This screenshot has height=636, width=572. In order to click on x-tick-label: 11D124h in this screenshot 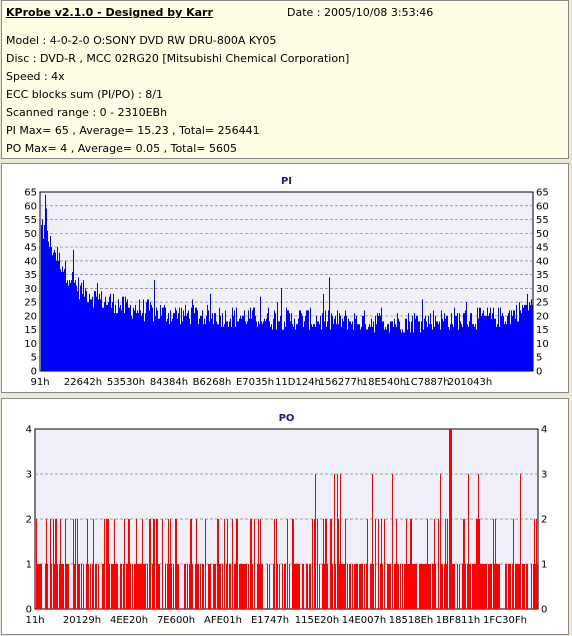, I will do `click(298, 382)`.